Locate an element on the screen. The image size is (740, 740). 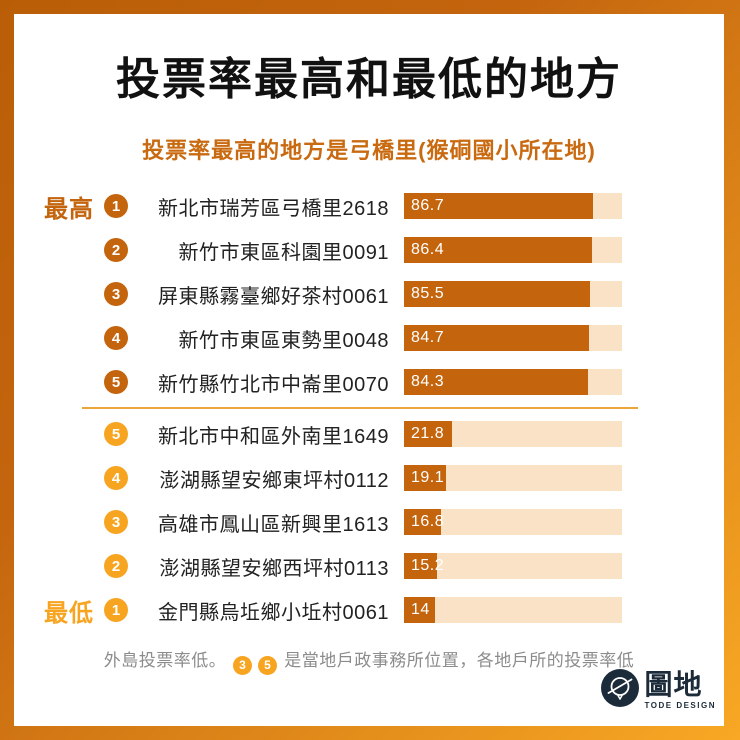
group-label: 最低 is located at coordinates (69, 613).